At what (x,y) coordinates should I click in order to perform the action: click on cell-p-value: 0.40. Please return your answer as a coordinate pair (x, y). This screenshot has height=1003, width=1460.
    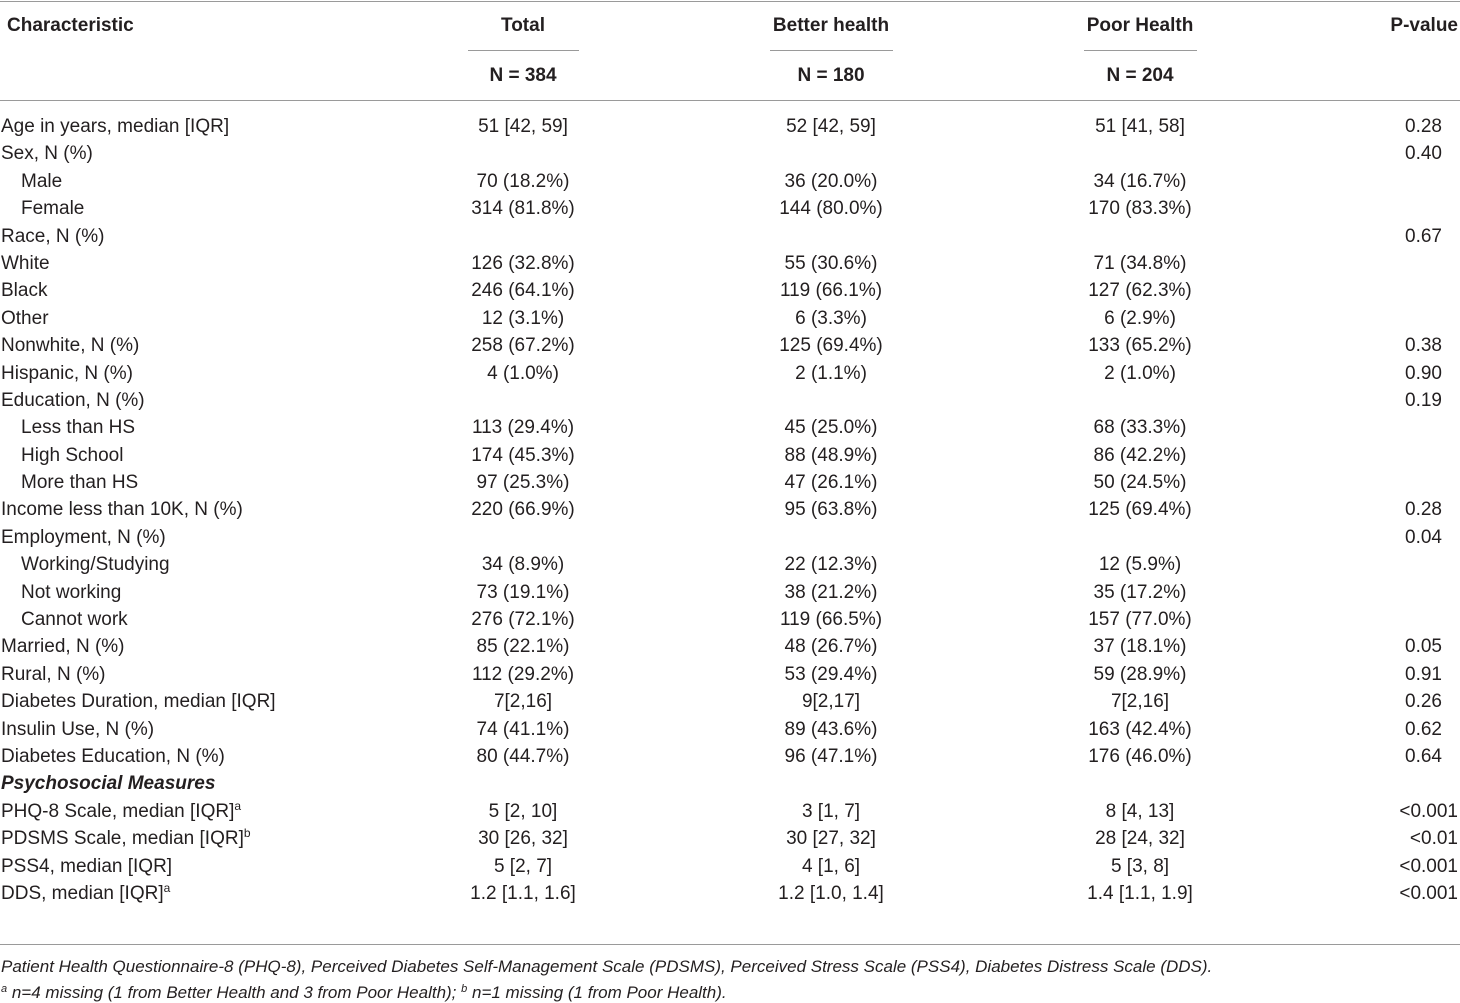
    Looking at the image, I should click on (1423, 154).